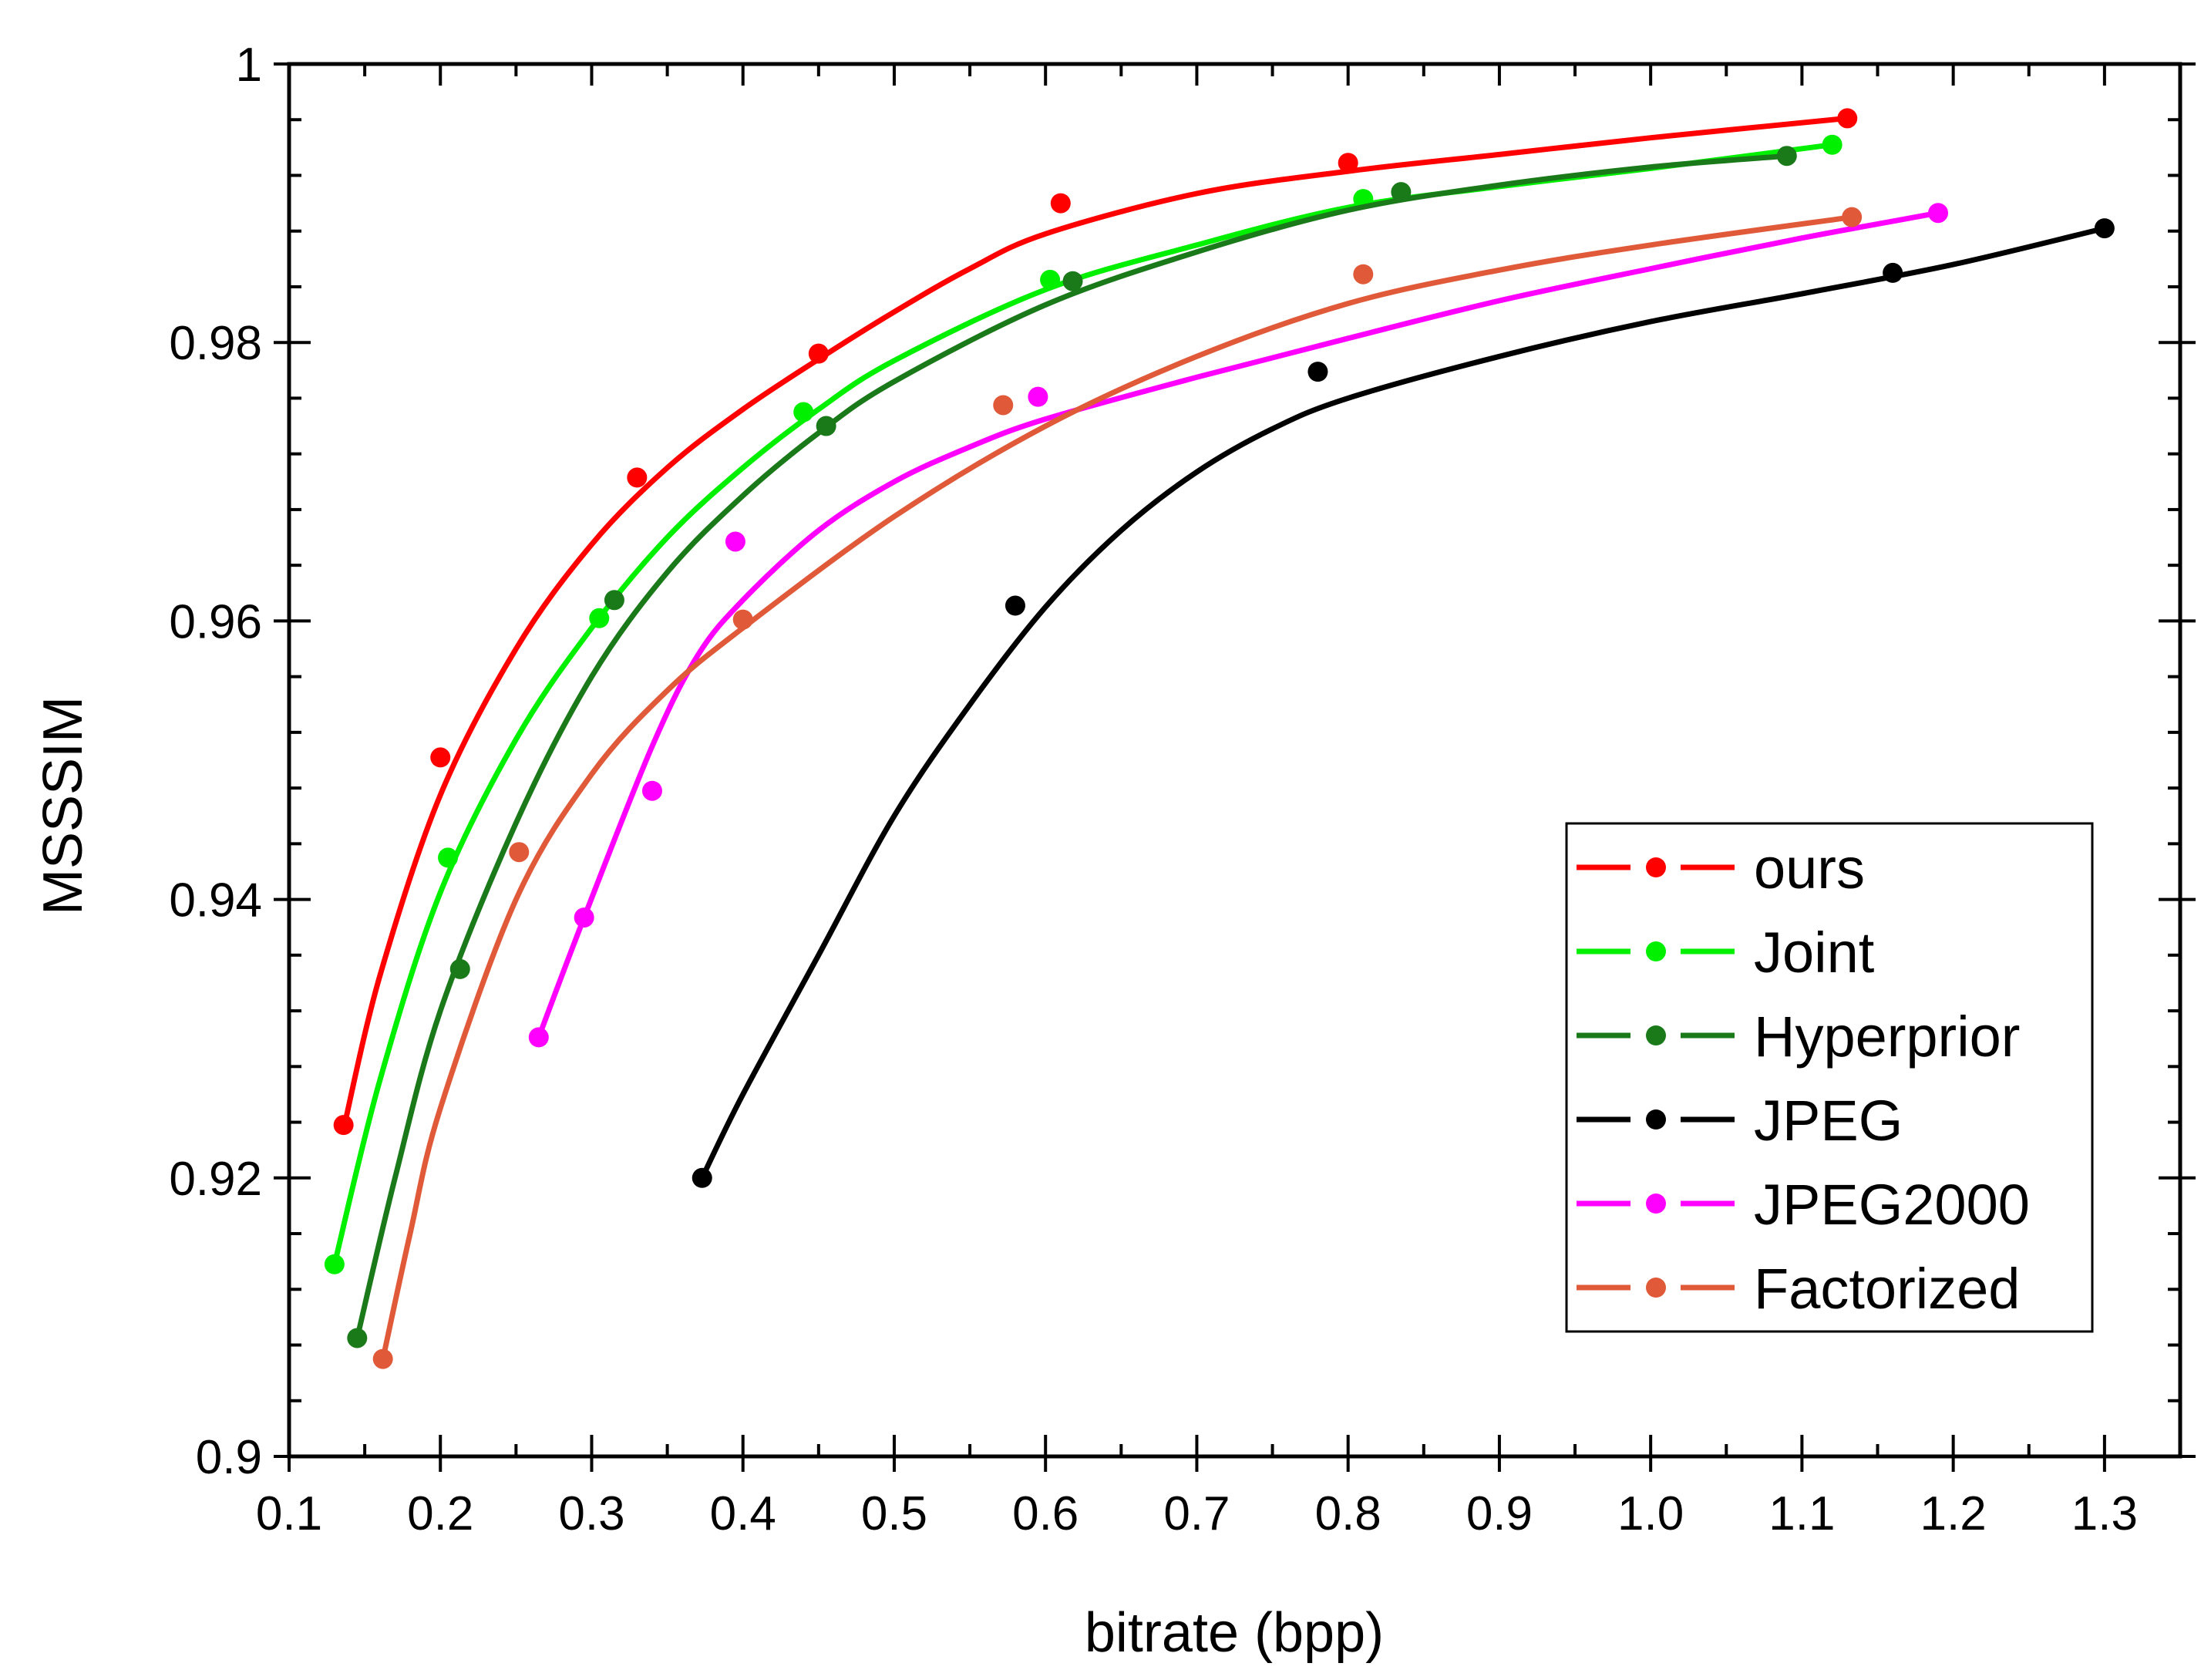 The image size is (2211, 1680). I want to click on y-tick-label: 1, so click(249, 65).